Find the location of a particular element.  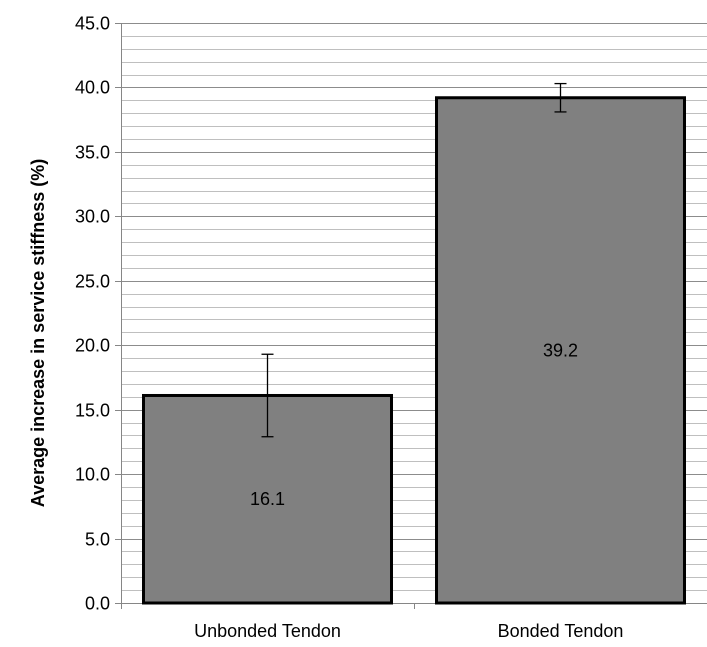

y-tick-label: 35.0 is located at coordinates (92, 153).